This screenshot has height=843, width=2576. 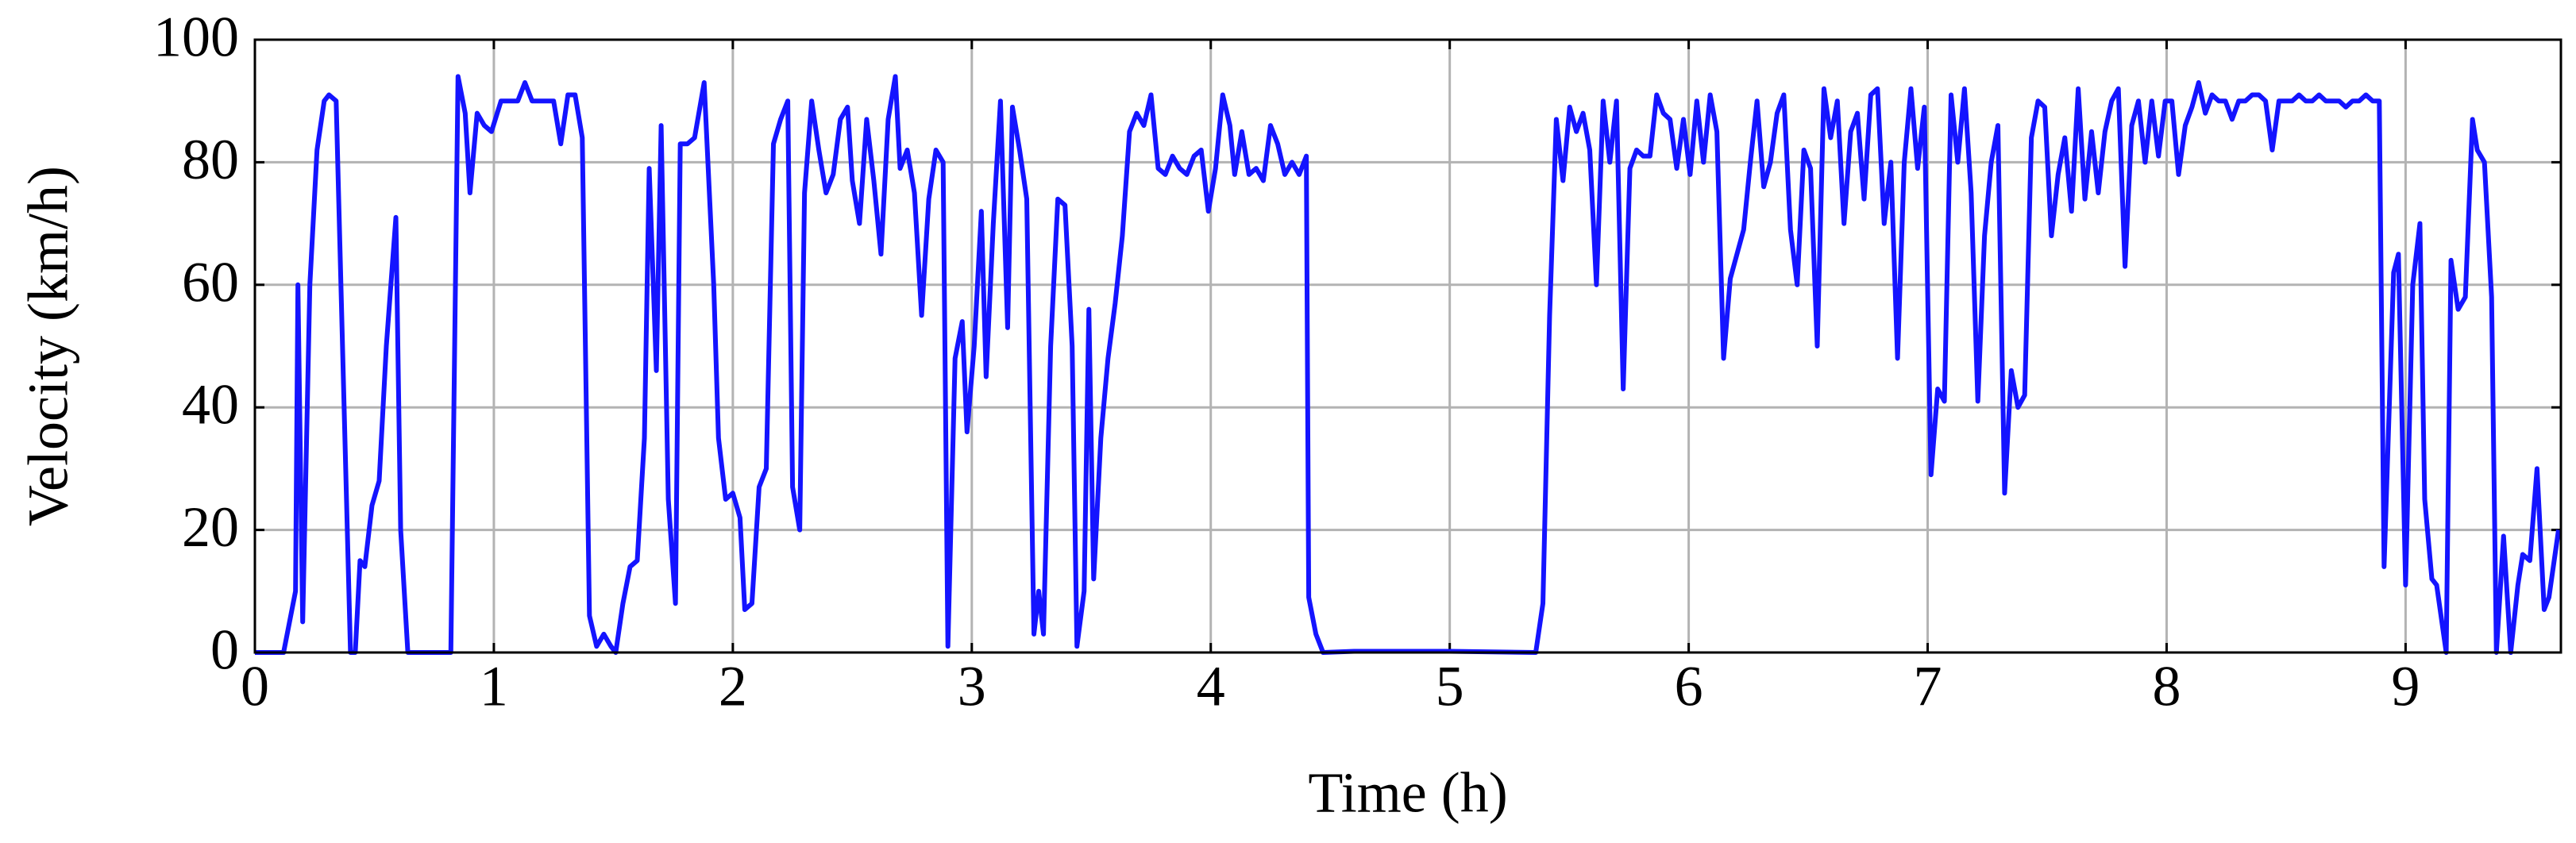 I want to click on x-axis-title: Time (h), so click(x=1407, y=793).